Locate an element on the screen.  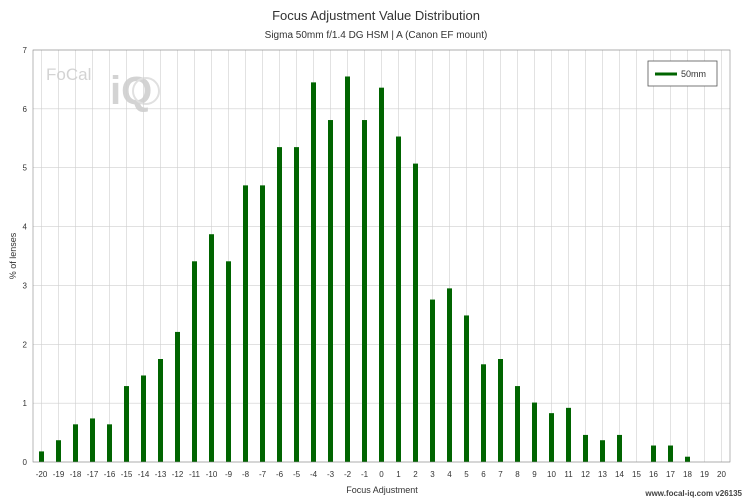
bar--20 is located at coordinates (41, 456).